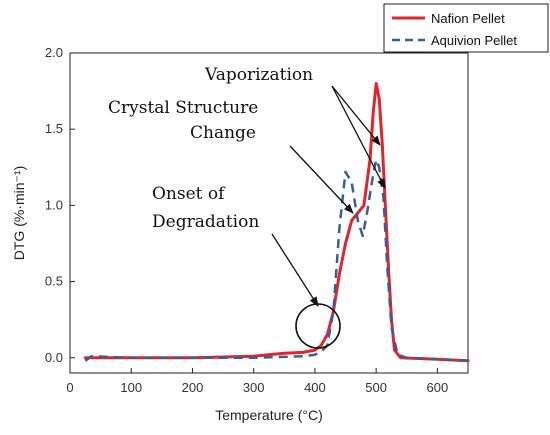 This screenshot has height=435, width=550. I want to click on x-tick-label: 200, so click(193, 387).